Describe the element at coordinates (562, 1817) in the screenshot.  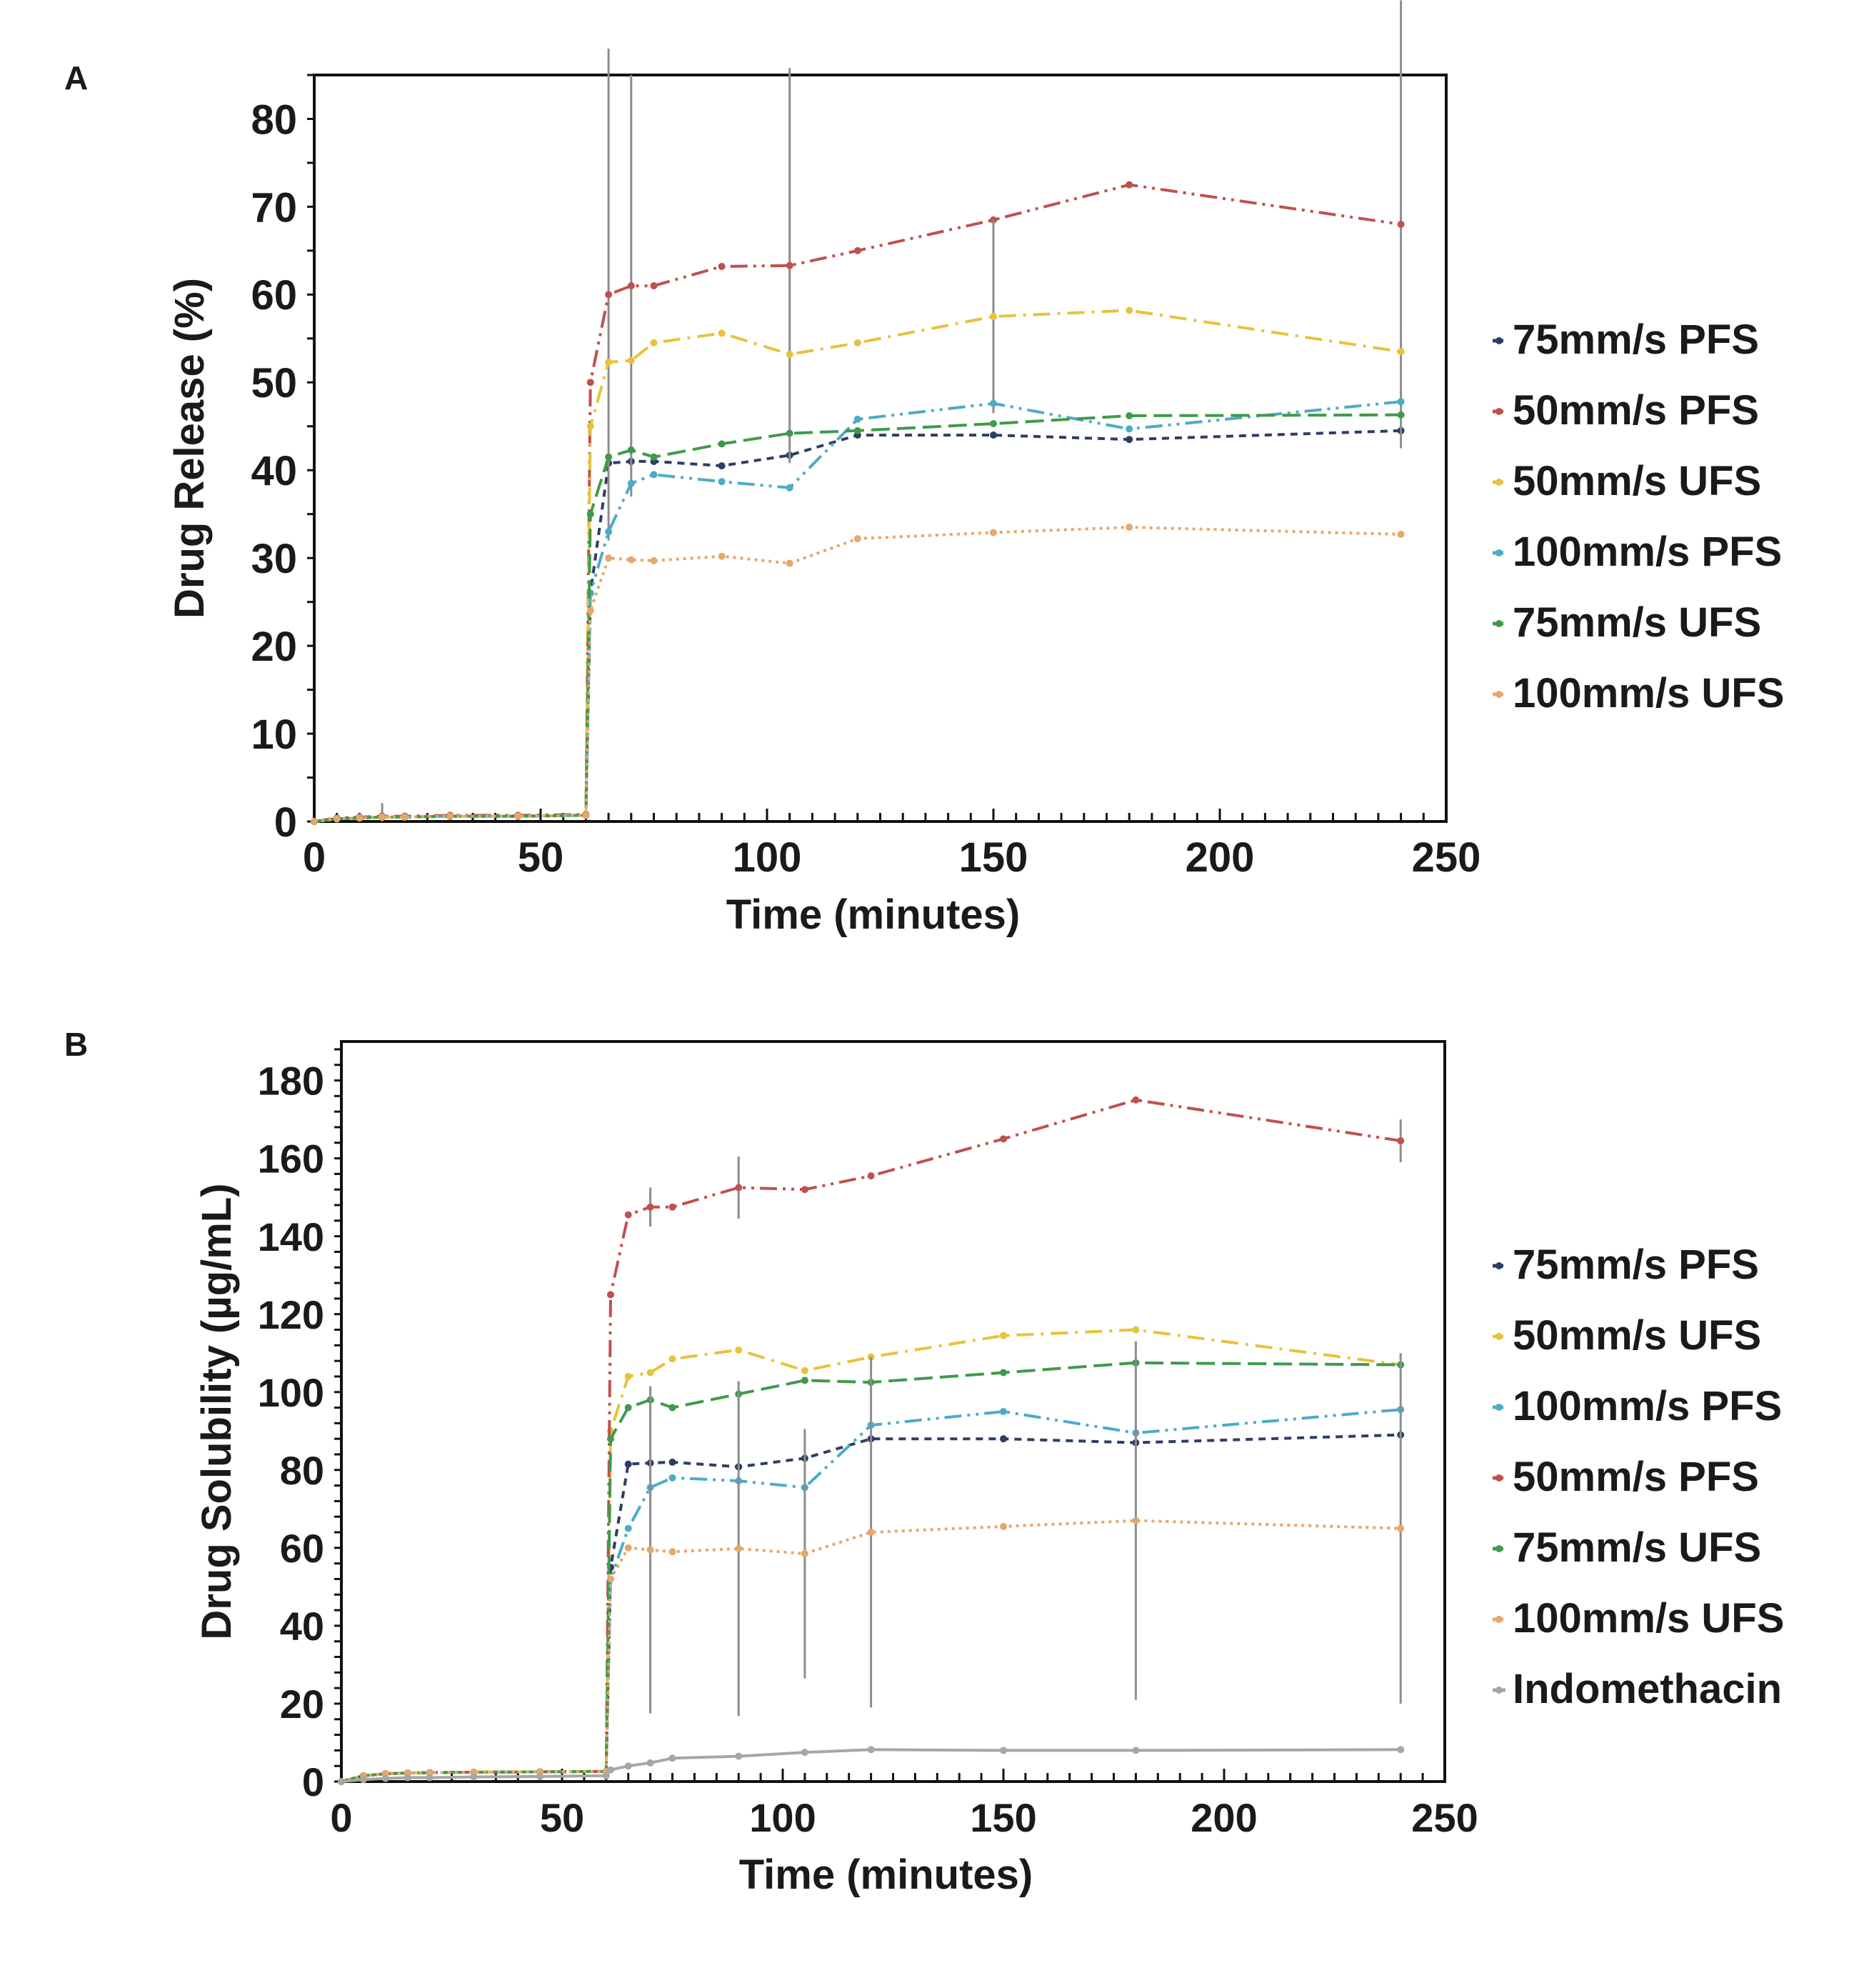
I see `x-tick-label: 50` at that location.